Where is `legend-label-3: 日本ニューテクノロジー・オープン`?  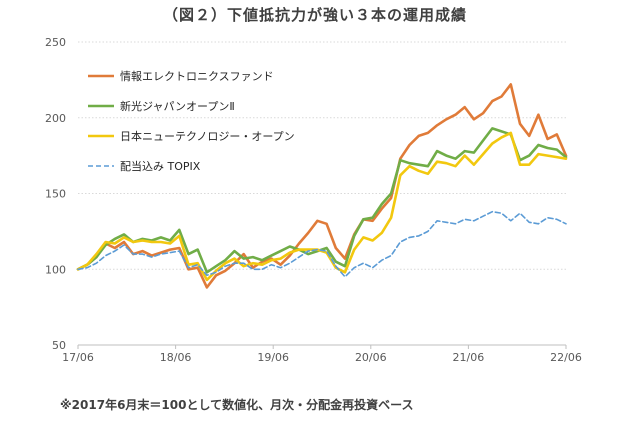 legend-label-3: 日本ニューテクノロジー・オープン is located at coordinates (207, 136).